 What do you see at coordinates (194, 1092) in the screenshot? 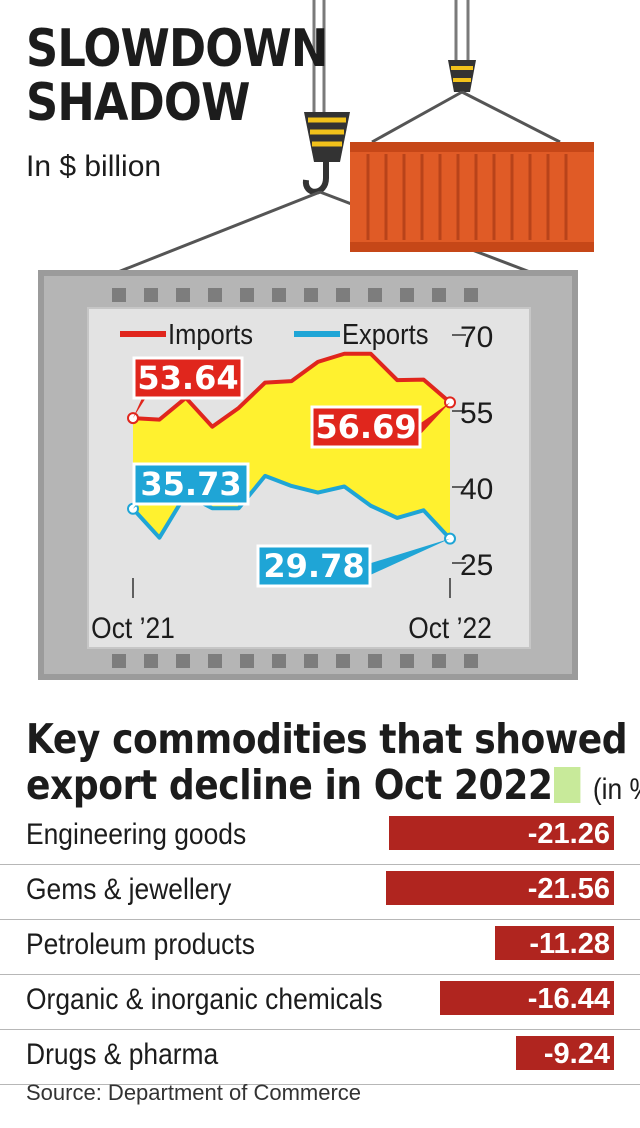
I see `source-note: Source: Department of Commerce` at bounding box center [194, 1092].